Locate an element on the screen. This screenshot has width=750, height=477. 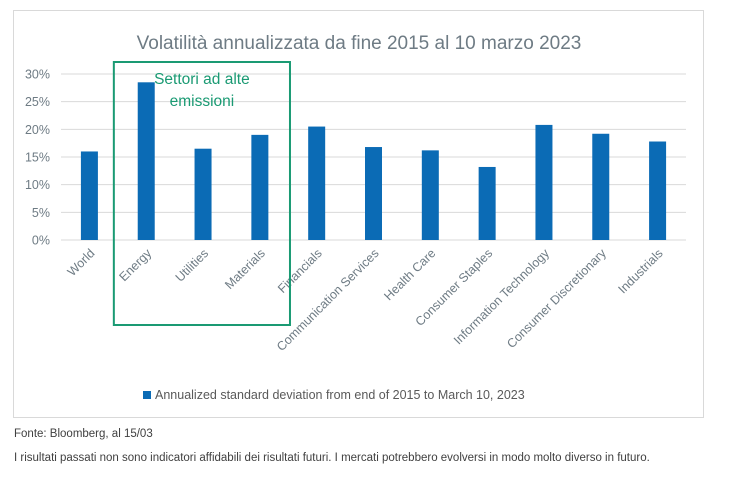
y-tick-label: 20% is located at coordinates (37, 130).